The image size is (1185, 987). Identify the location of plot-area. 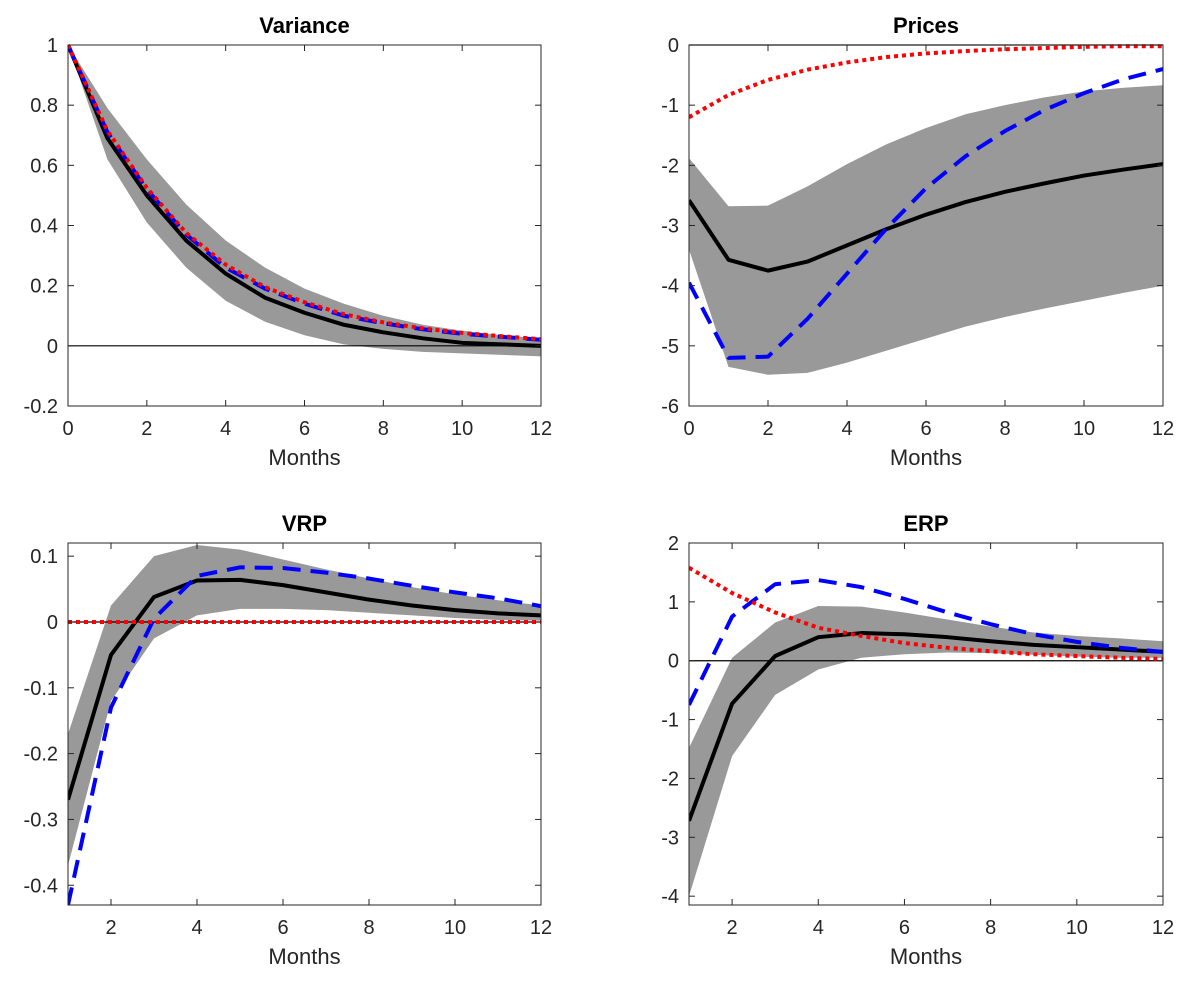
(926, 724).